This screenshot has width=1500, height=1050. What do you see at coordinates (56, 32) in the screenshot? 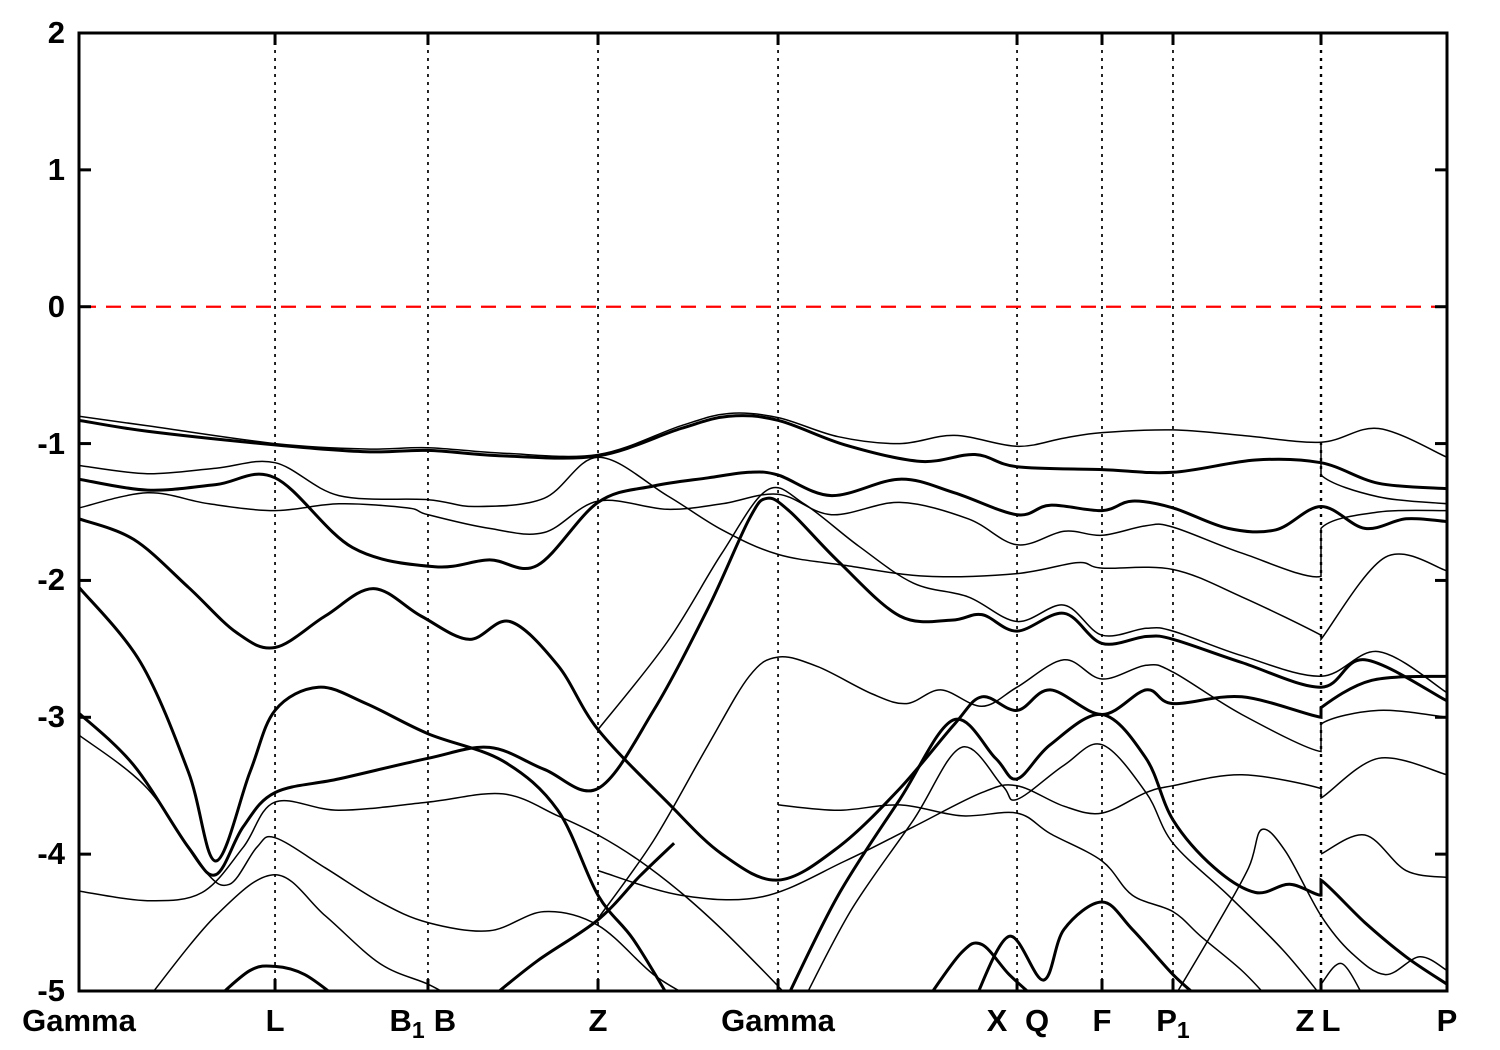
I see `y-axis-tick-label: 2` at bounding box center [56, 32].